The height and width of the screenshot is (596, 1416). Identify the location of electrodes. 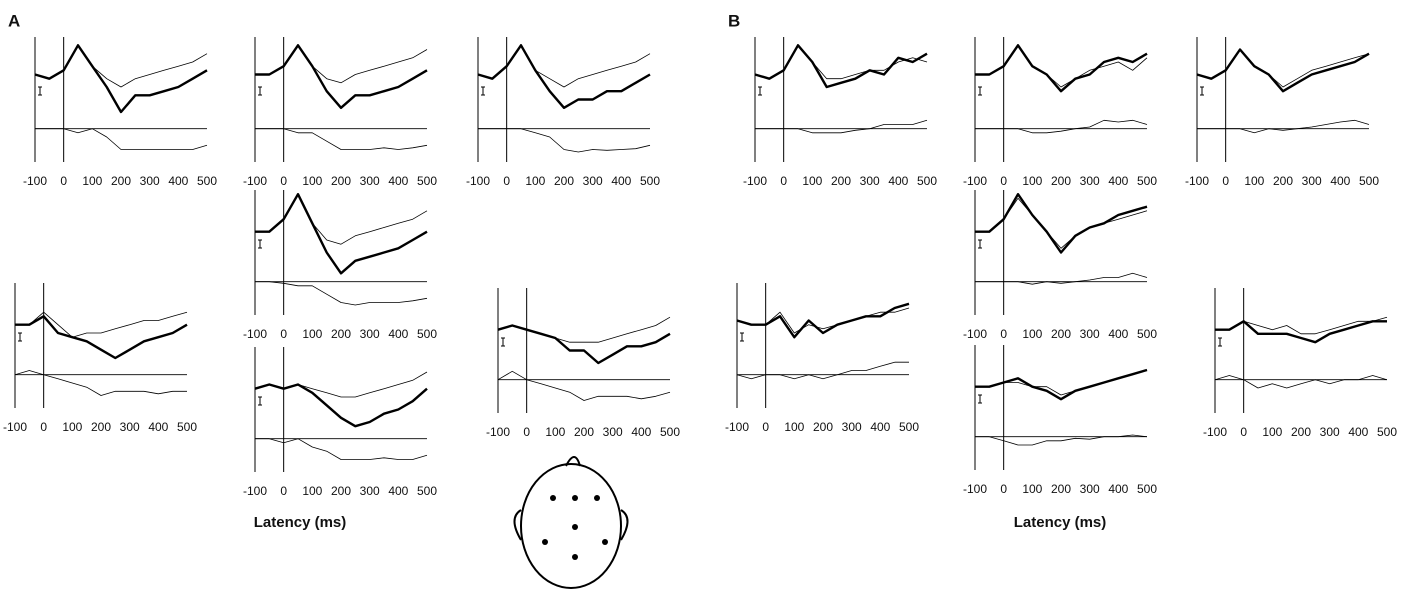
(575, 527).